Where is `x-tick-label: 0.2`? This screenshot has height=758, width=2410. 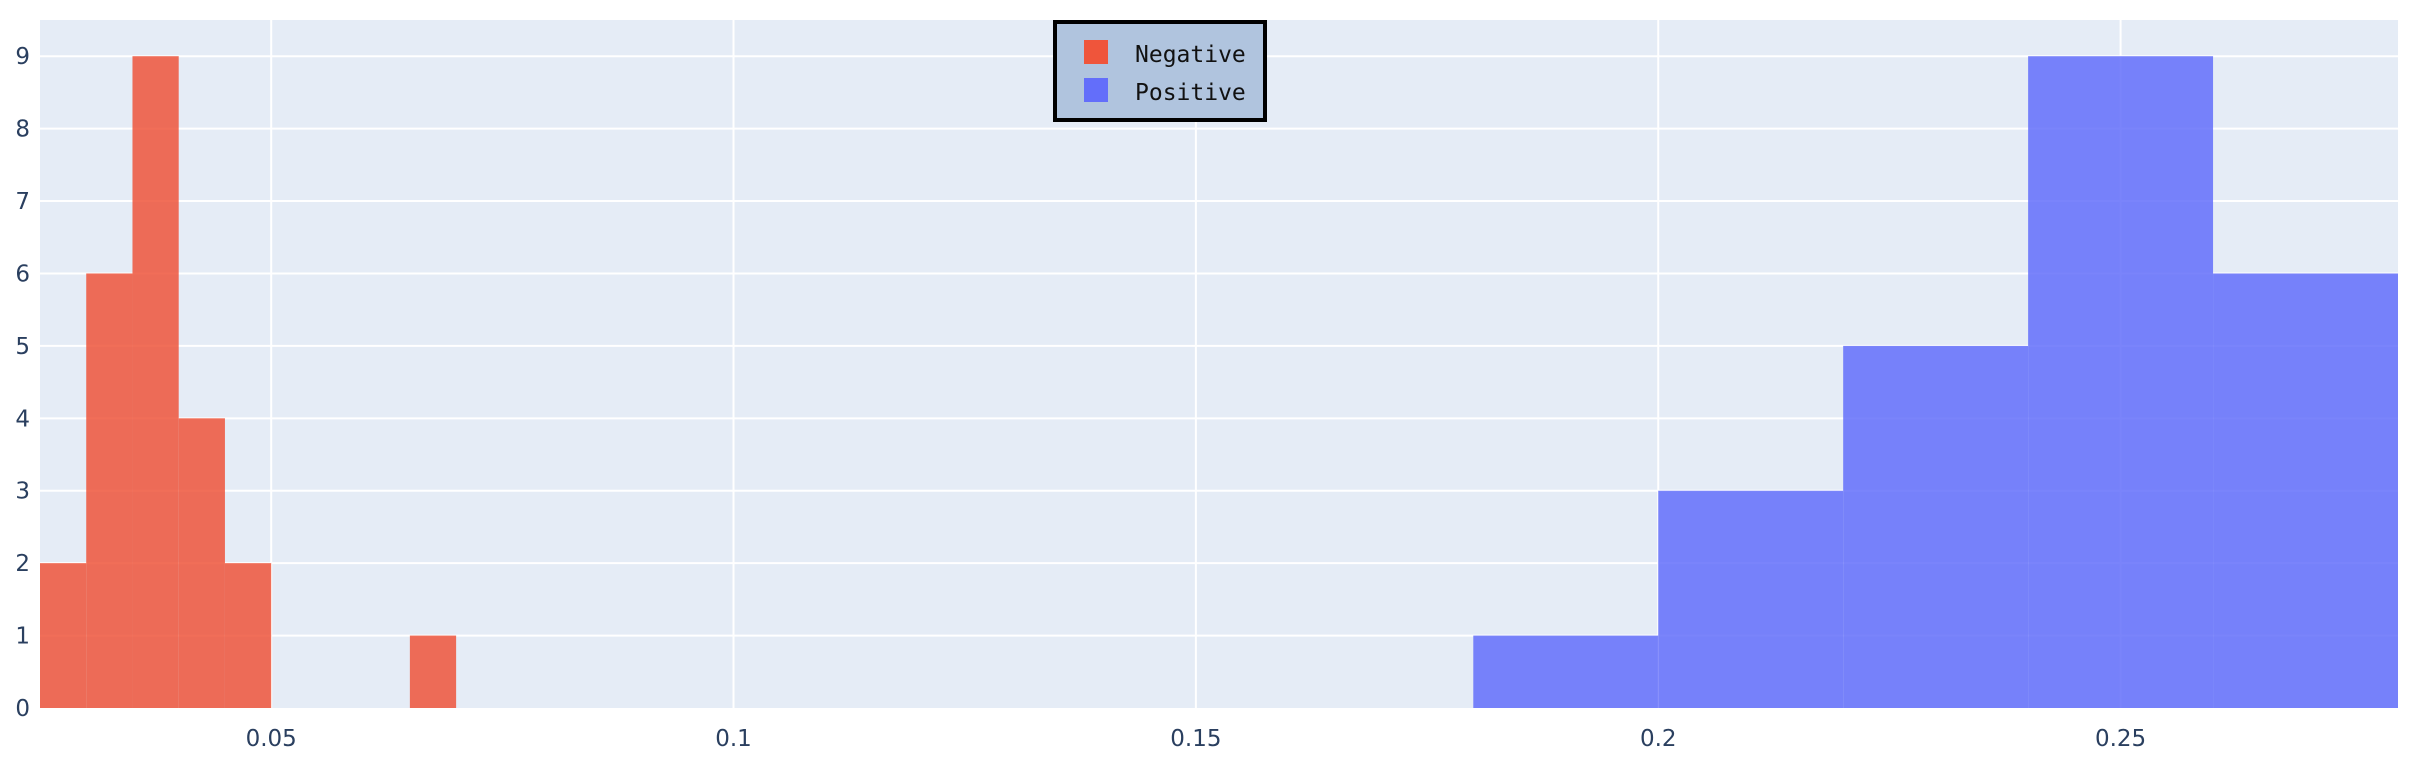 x-tick-label: 0.2 is located at coordinates (1658, 739).